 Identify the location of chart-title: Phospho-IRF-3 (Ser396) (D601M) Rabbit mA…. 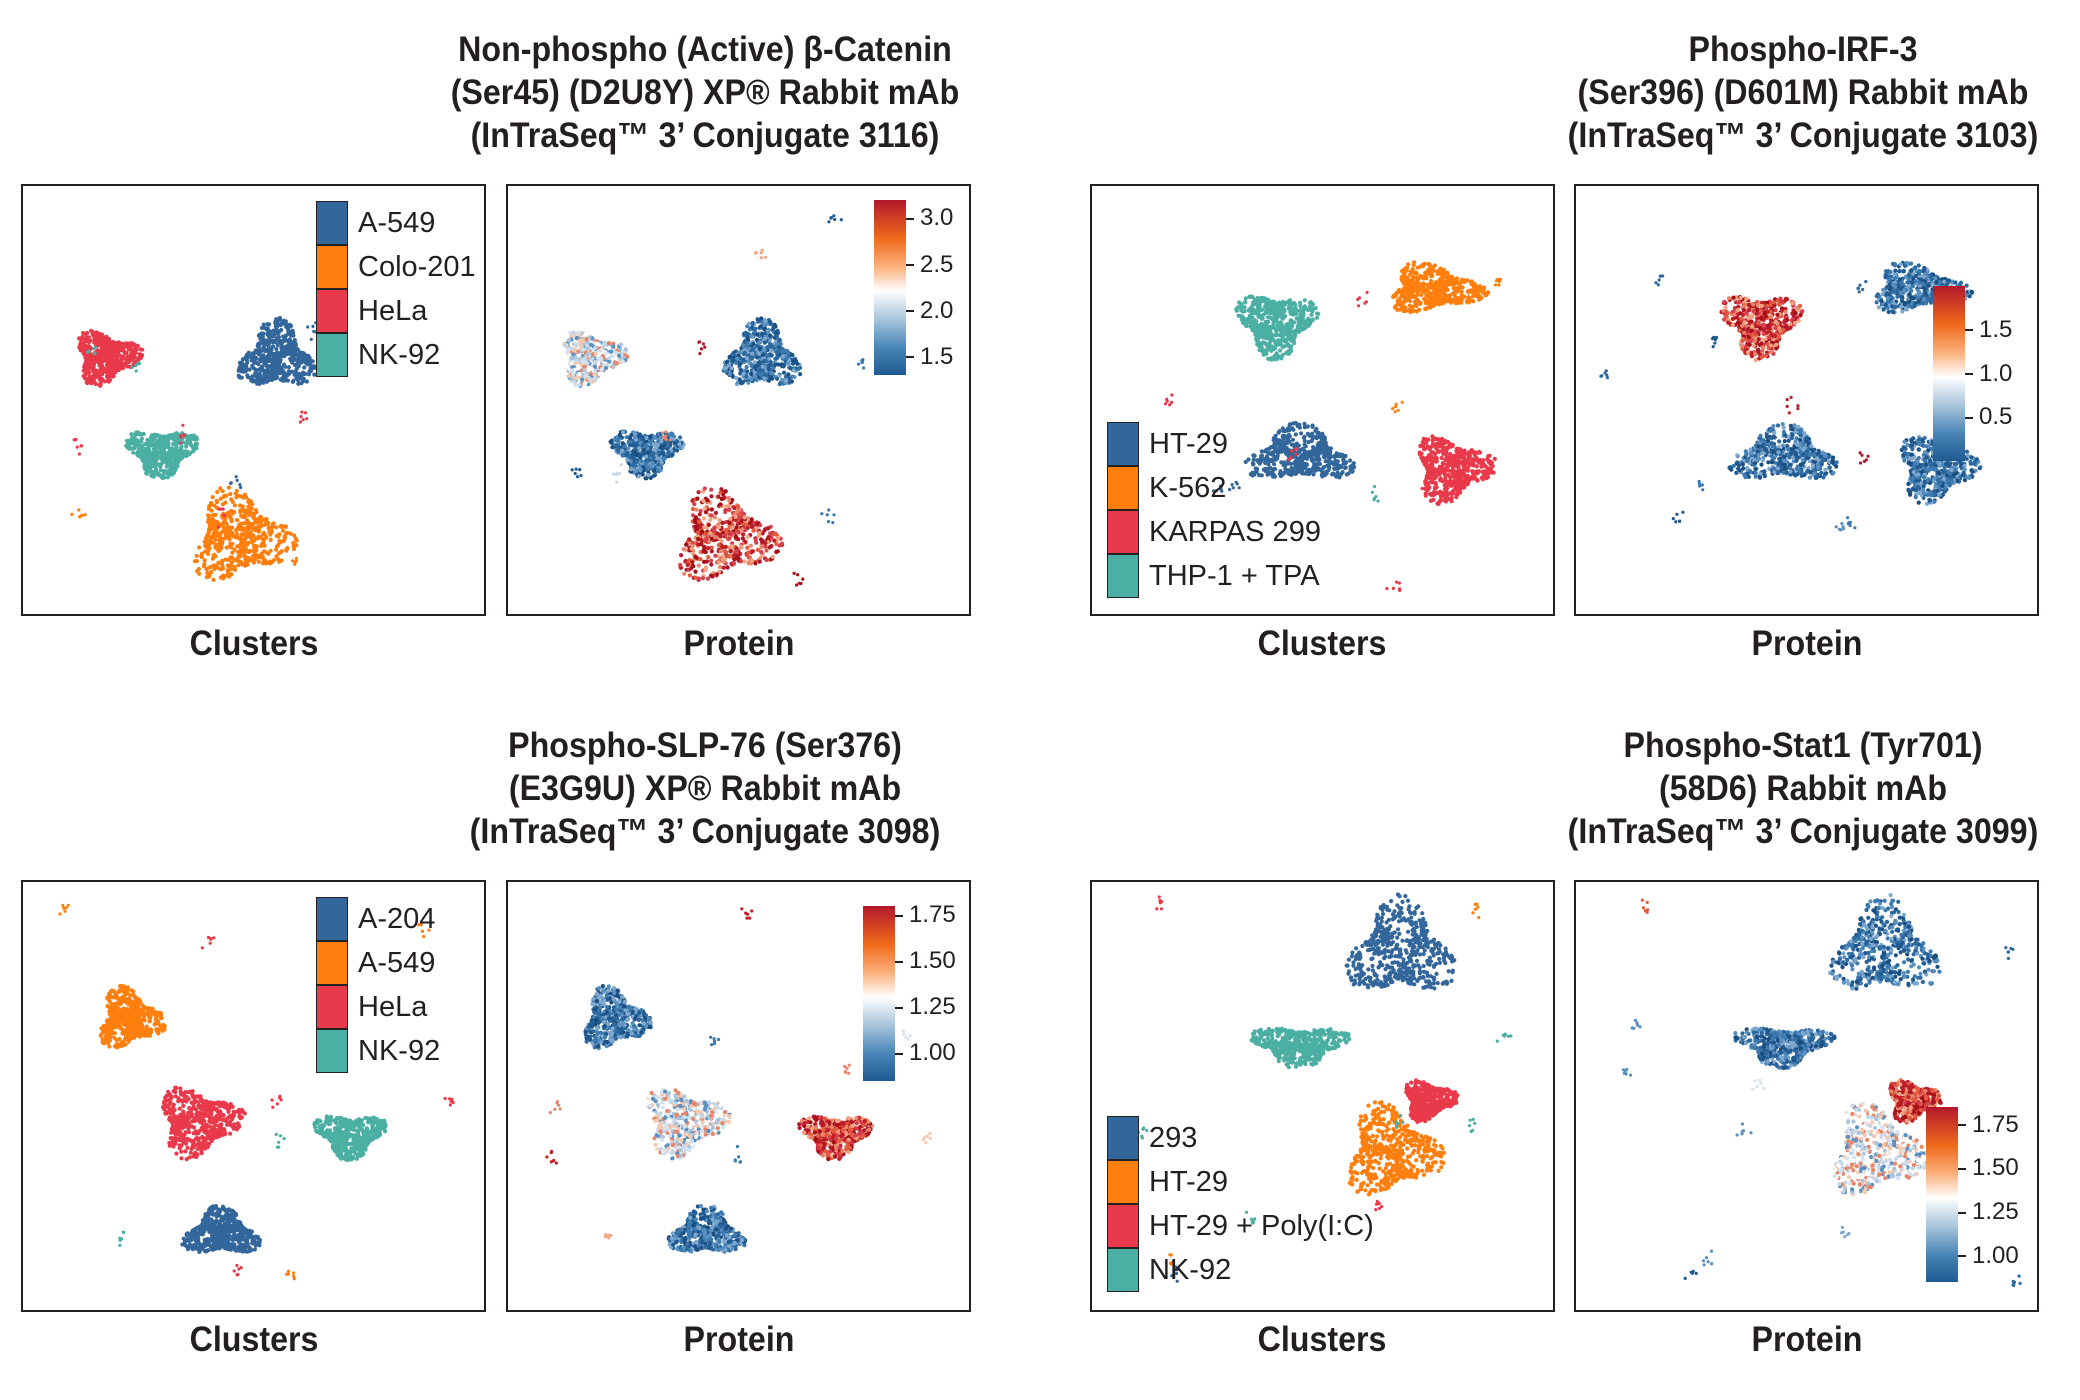
(1734, 92).